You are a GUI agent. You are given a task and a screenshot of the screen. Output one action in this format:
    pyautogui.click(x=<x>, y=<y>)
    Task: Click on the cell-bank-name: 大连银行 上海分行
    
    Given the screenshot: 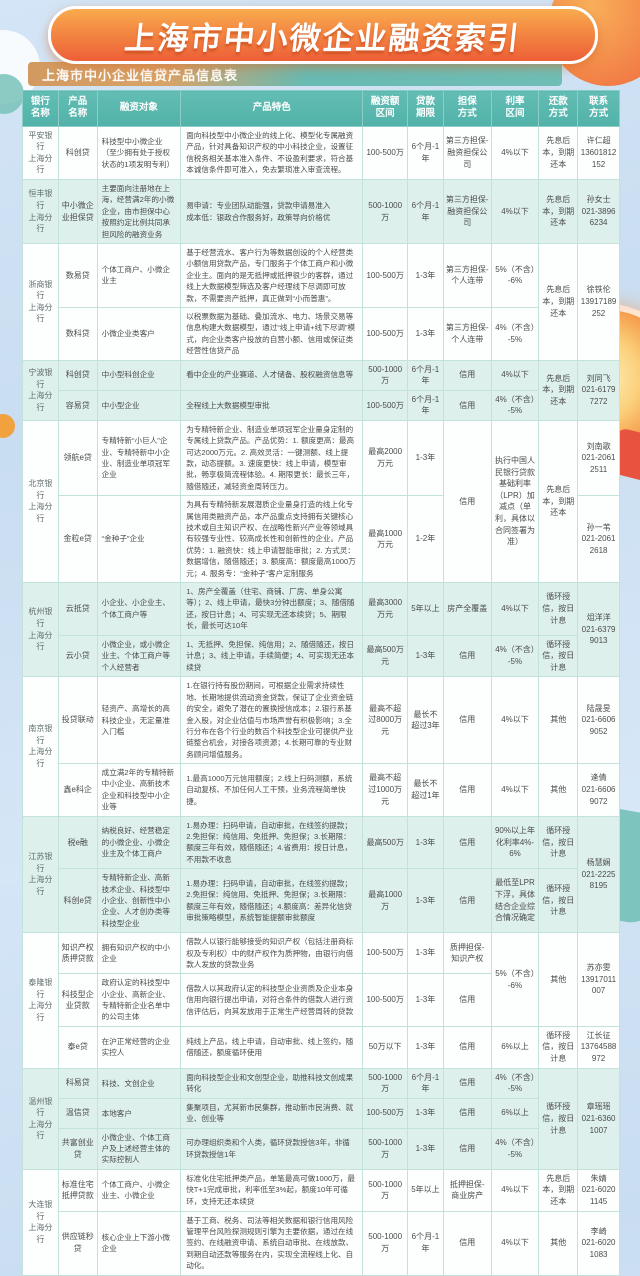 What is the action you would take?
    pyautogui.click(x=40, y=1222)
    